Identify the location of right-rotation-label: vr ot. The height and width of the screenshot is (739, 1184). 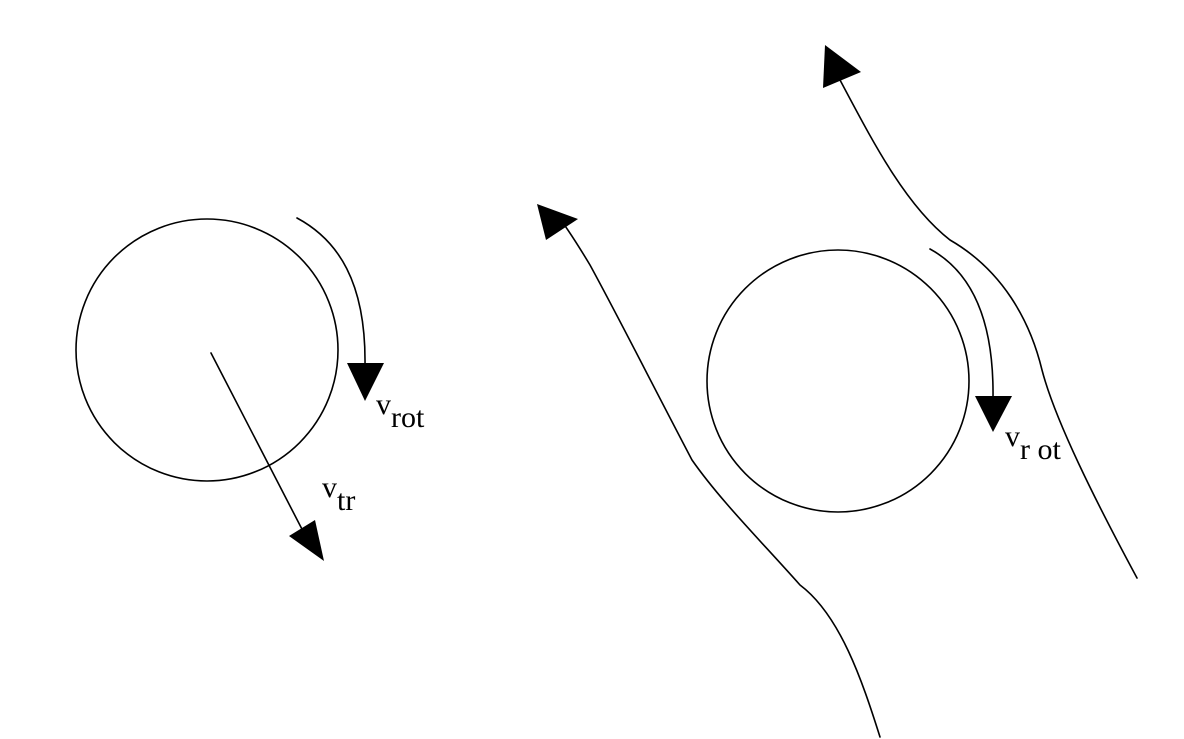
(1033, 443).